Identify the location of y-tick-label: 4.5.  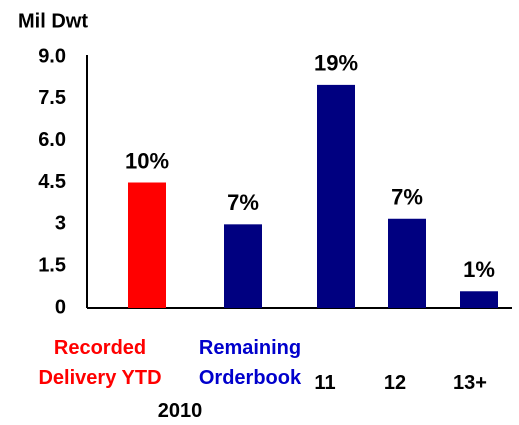
(52, 182).